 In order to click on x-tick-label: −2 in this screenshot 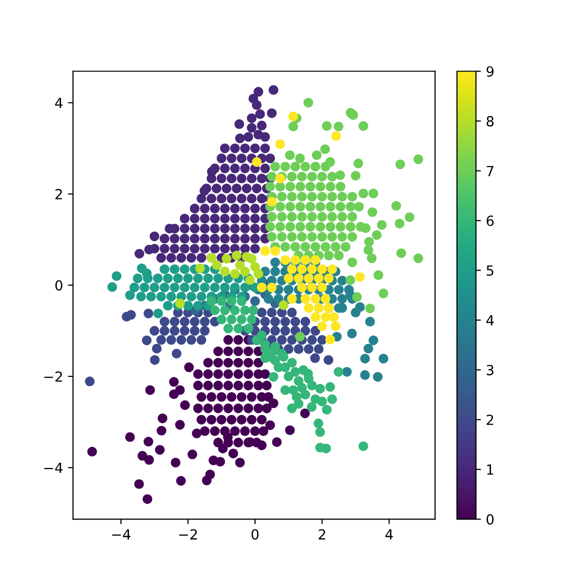, I will do `click(188, 534)`.